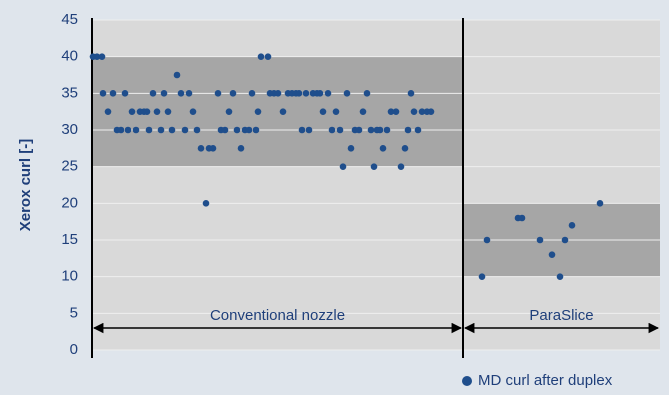 This screenshot has height=395, width=669. What do you see at coordinates (69, 129) in the screenshot?
I see `y-tick-label: 30` at bounding box center [69, 129].